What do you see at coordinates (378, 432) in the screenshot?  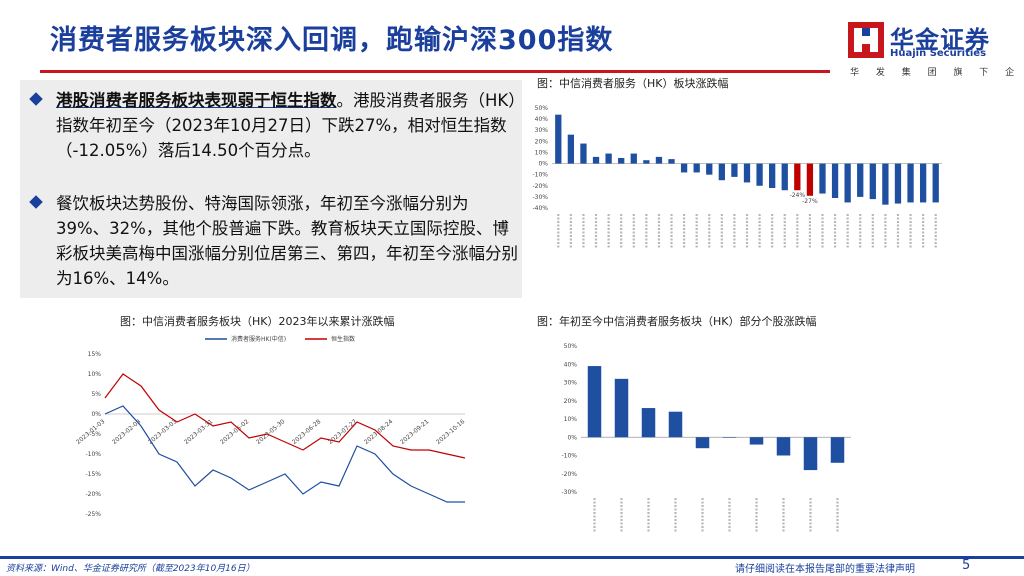 I see `x-tick-label: 2023-08-24` at bounding box center [378, 432].